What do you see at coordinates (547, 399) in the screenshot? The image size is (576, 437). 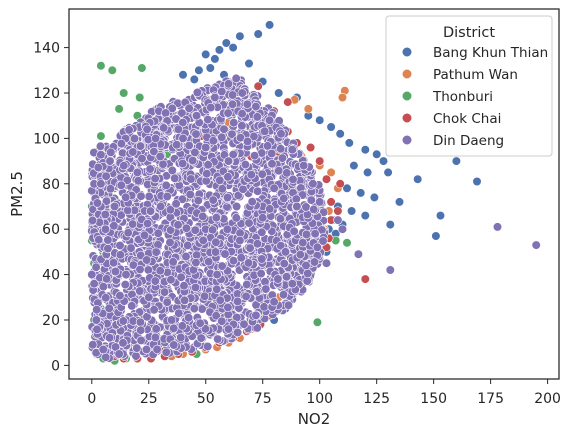 I see `x-tick-label: 200` at bounding box center [547, 399].